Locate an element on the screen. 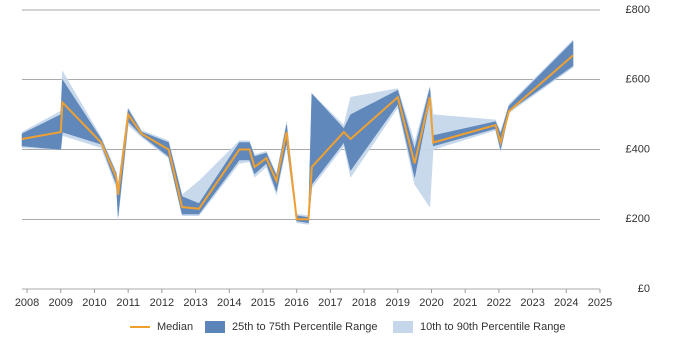 The height and width of the screenshot is (355, 700). x-tick-label: 2018 is located at coordinates (364, 303).